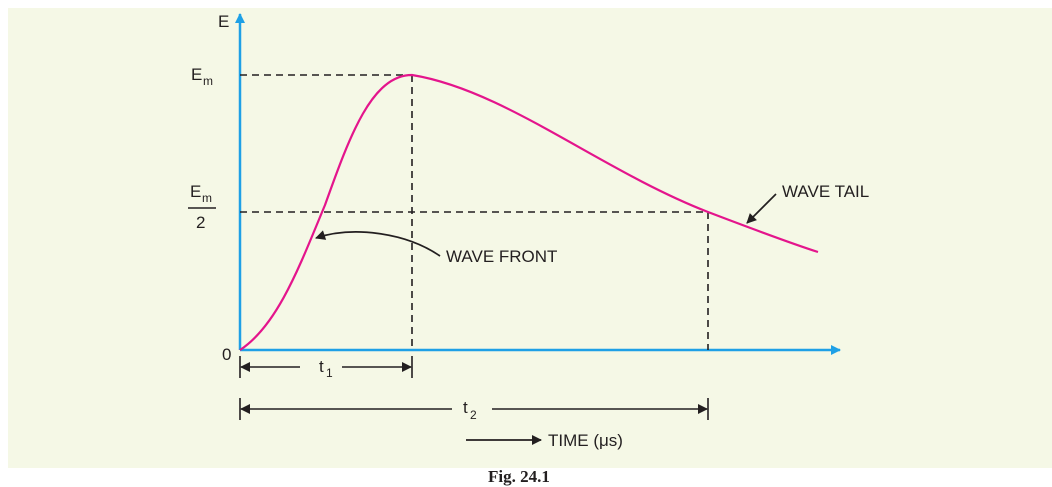  I want to click on t2-label: t, so click(465, 407).